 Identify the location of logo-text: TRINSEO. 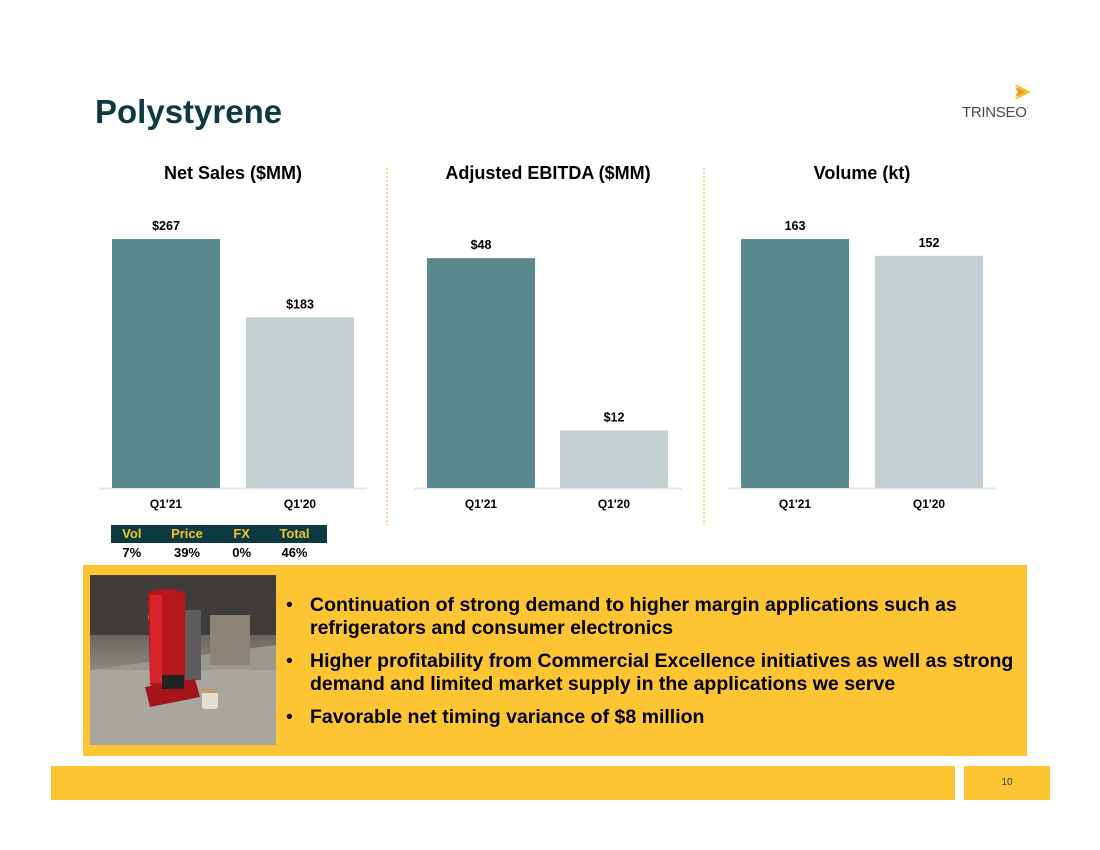
(994, 112).